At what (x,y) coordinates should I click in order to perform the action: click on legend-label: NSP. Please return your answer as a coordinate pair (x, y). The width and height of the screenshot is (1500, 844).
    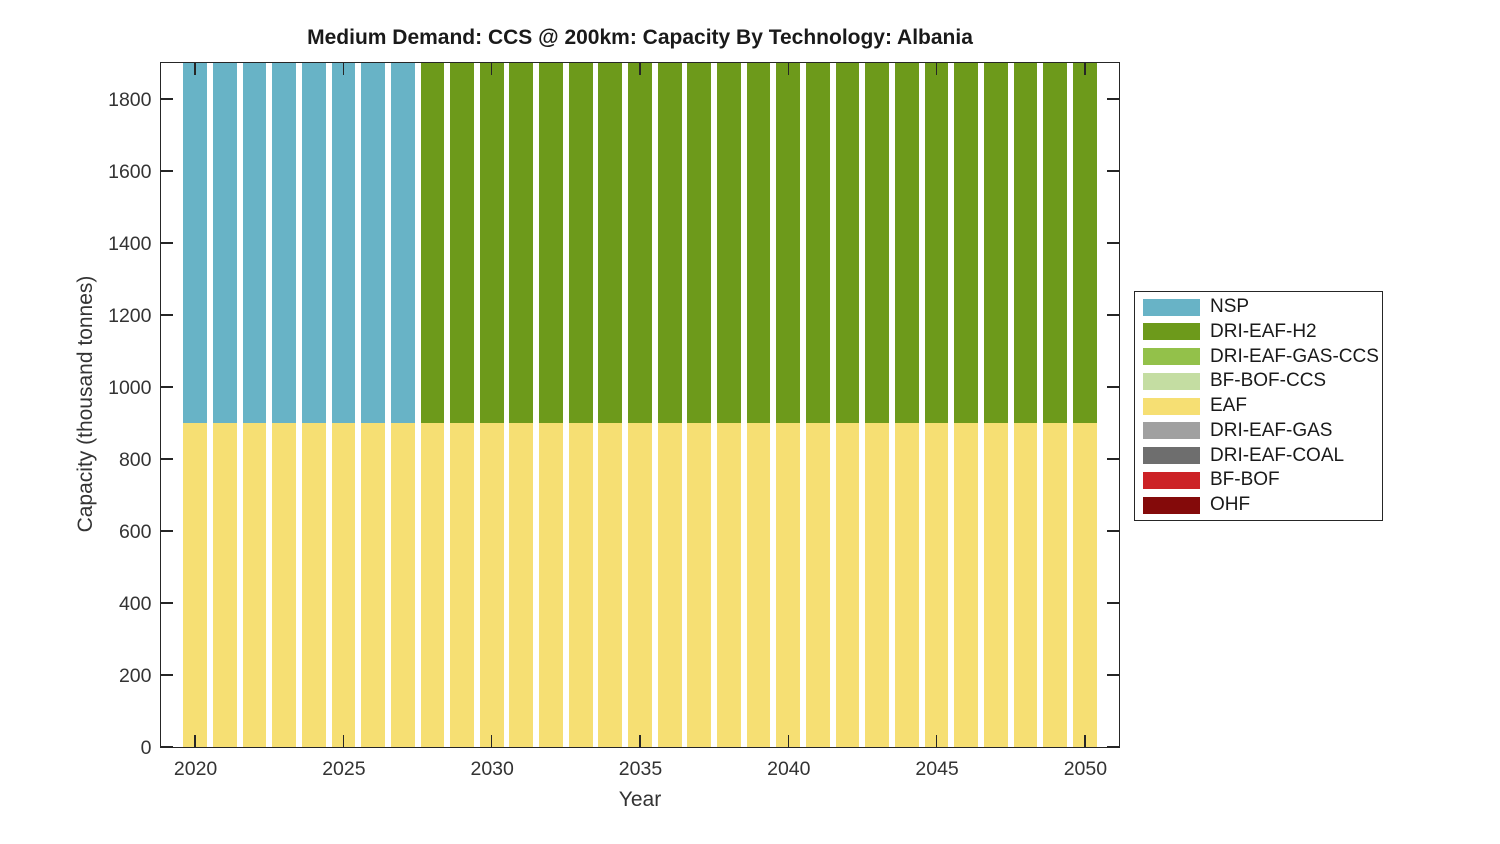
    Looking at the image, I should click on (1230, 306).